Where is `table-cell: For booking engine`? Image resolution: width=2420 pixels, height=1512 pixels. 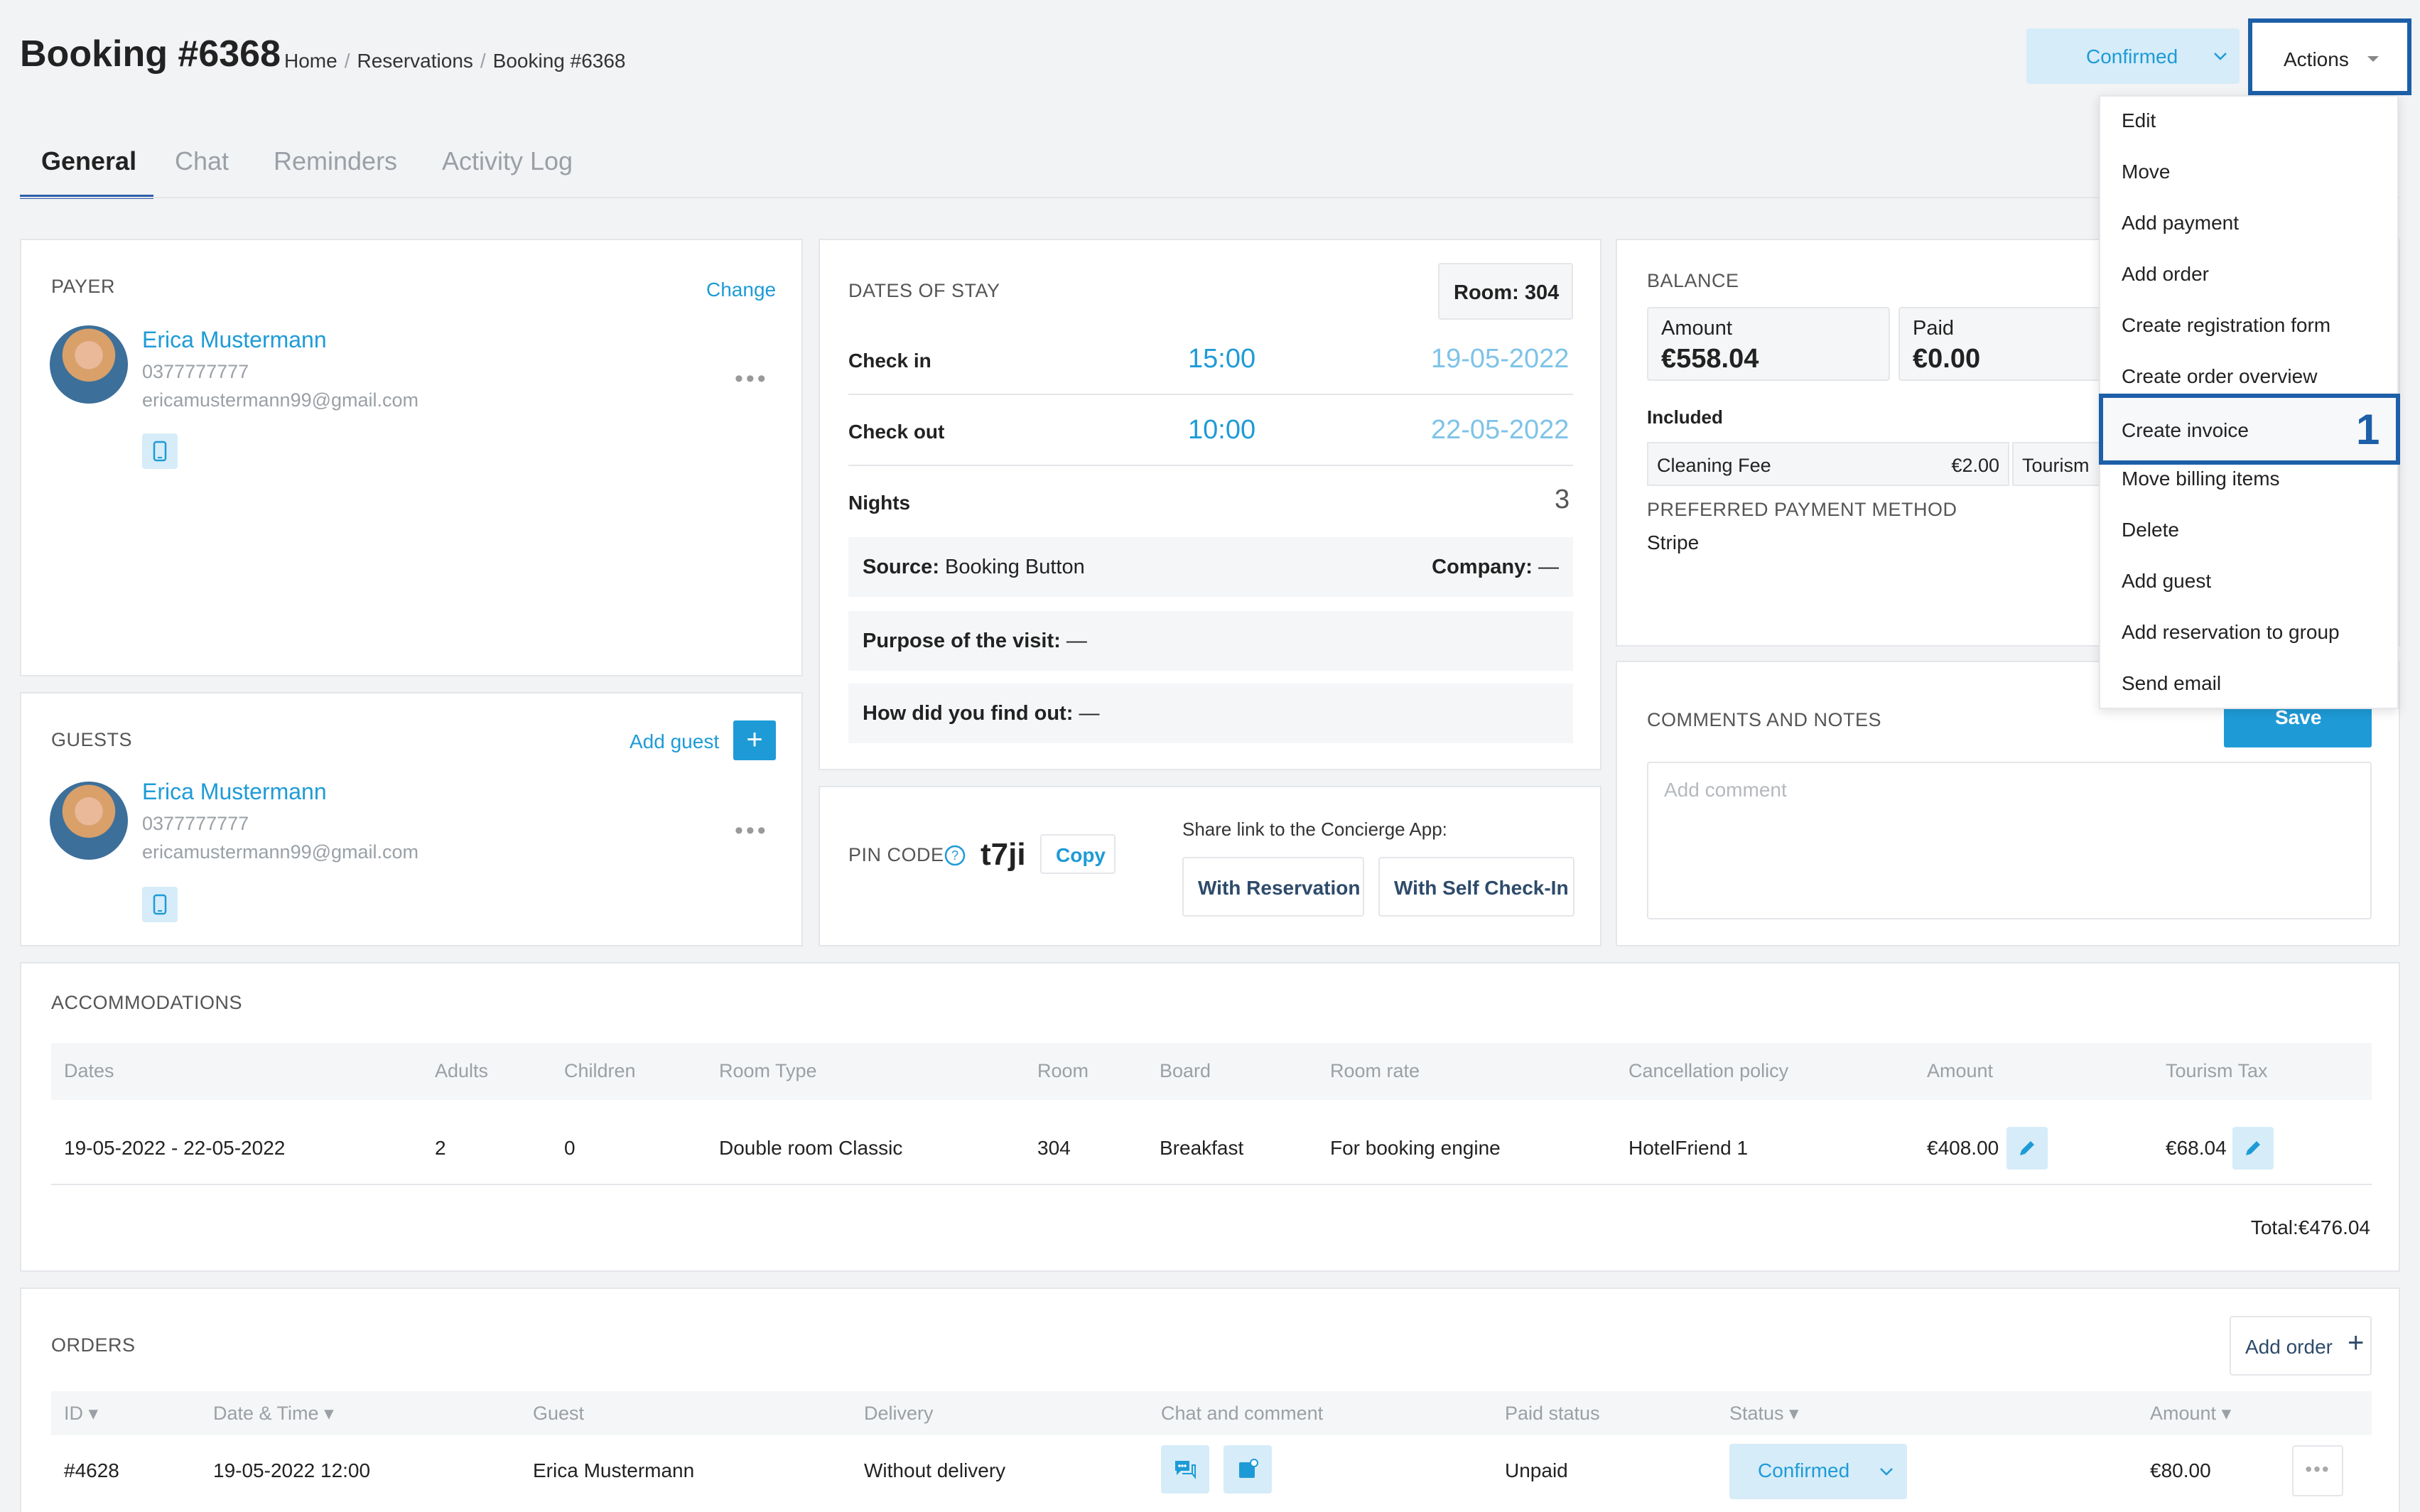 table-cell: For booking engine is located at coordinates (1415, 1148).